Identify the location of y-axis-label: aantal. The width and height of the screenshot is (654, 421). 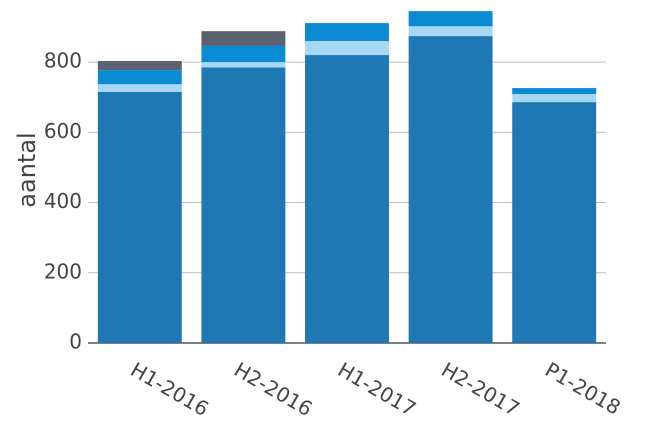
(27, 169).